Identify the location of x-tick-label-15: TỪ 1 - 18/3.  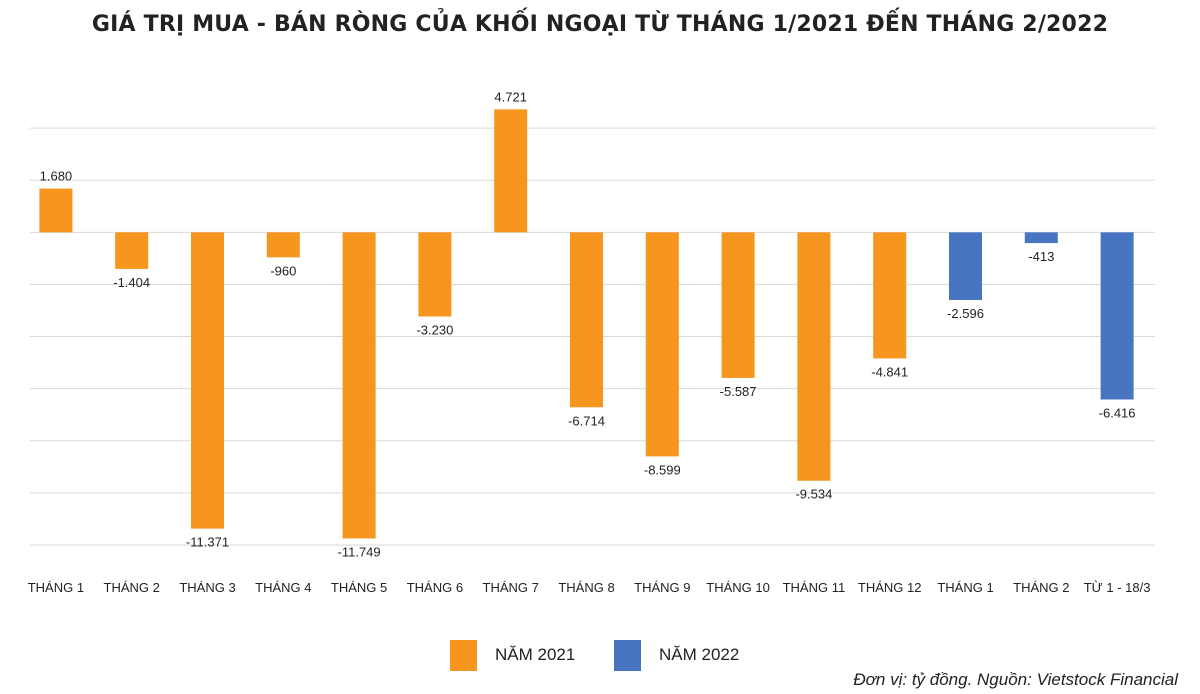
(1117, 587).